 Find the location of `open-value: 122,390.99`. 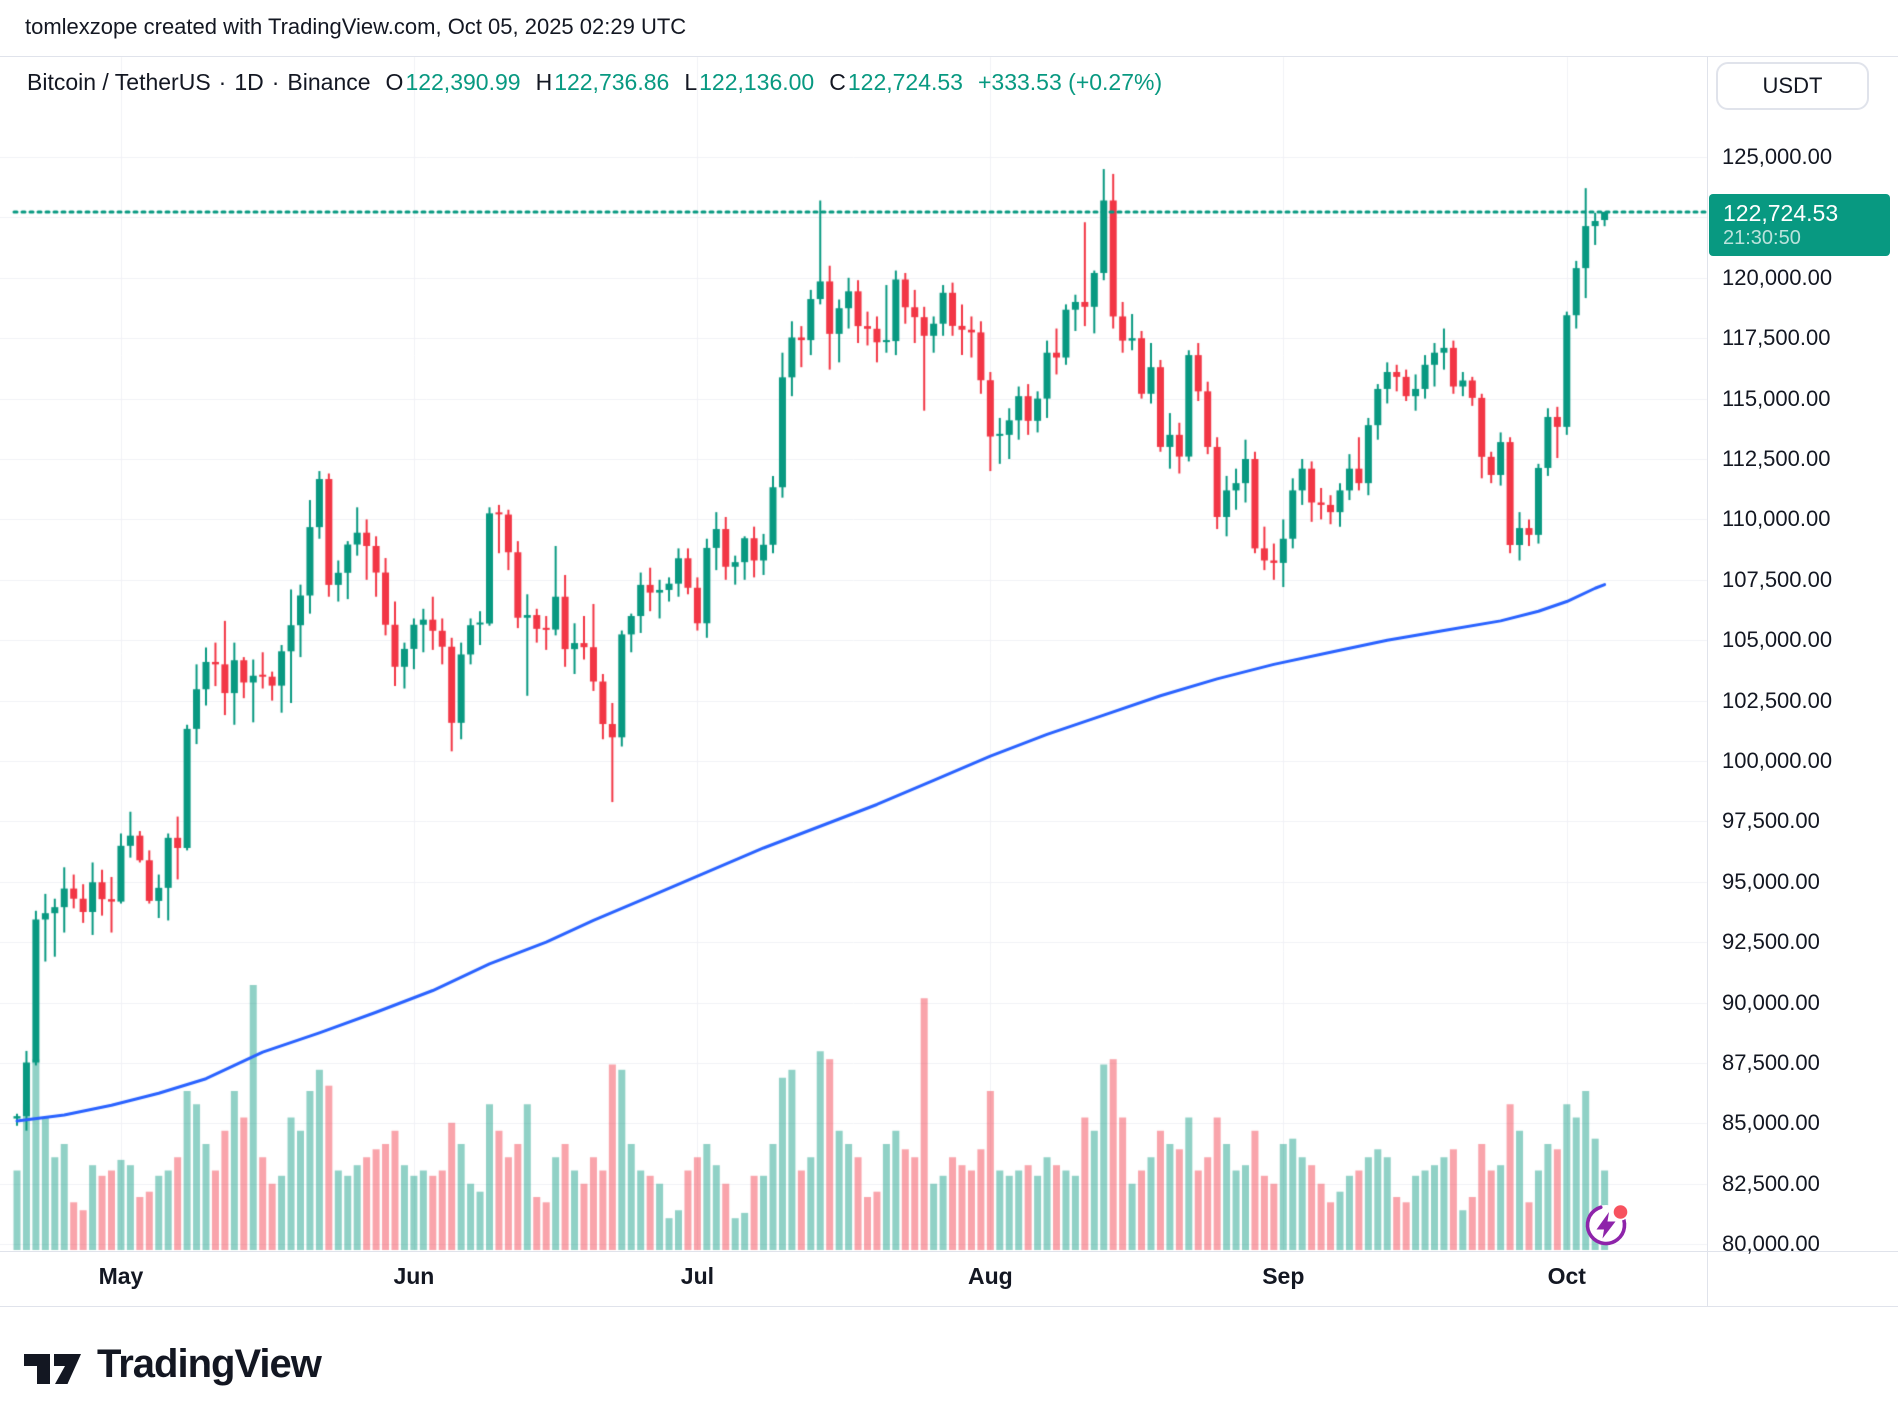

open-value: 122,390.99 is located at coordinates (463, 82).